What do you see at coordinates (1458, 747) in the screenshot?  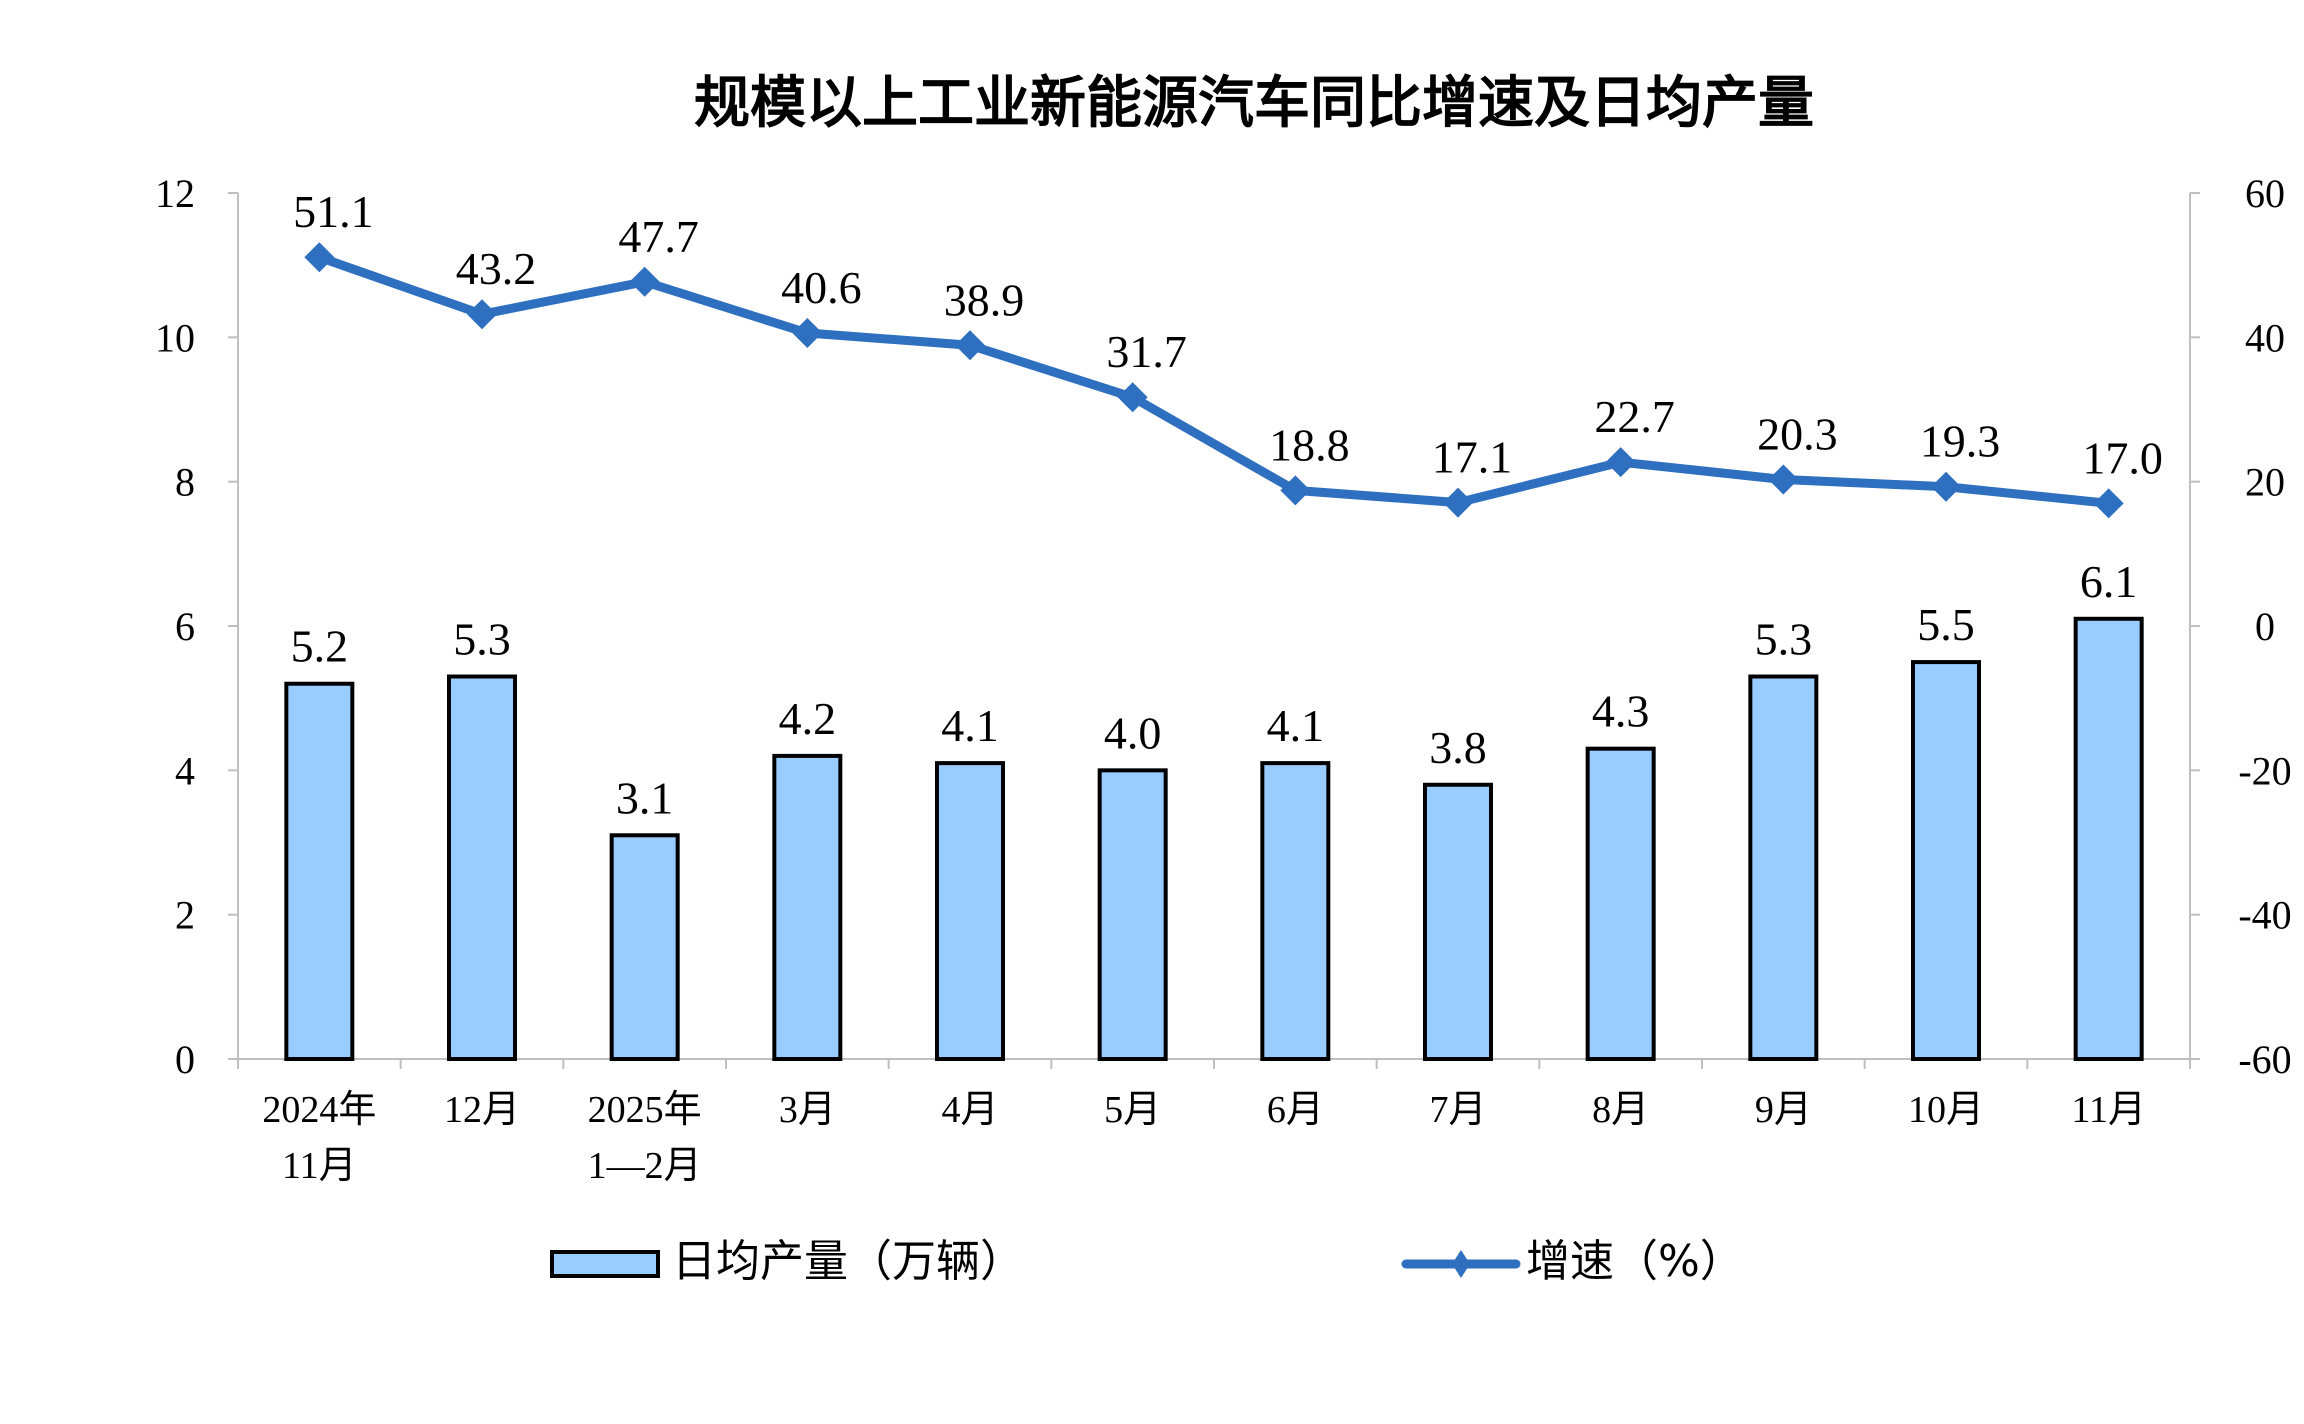 I see `bar-data-label: 3.8` at bounding box center [1458, 747].